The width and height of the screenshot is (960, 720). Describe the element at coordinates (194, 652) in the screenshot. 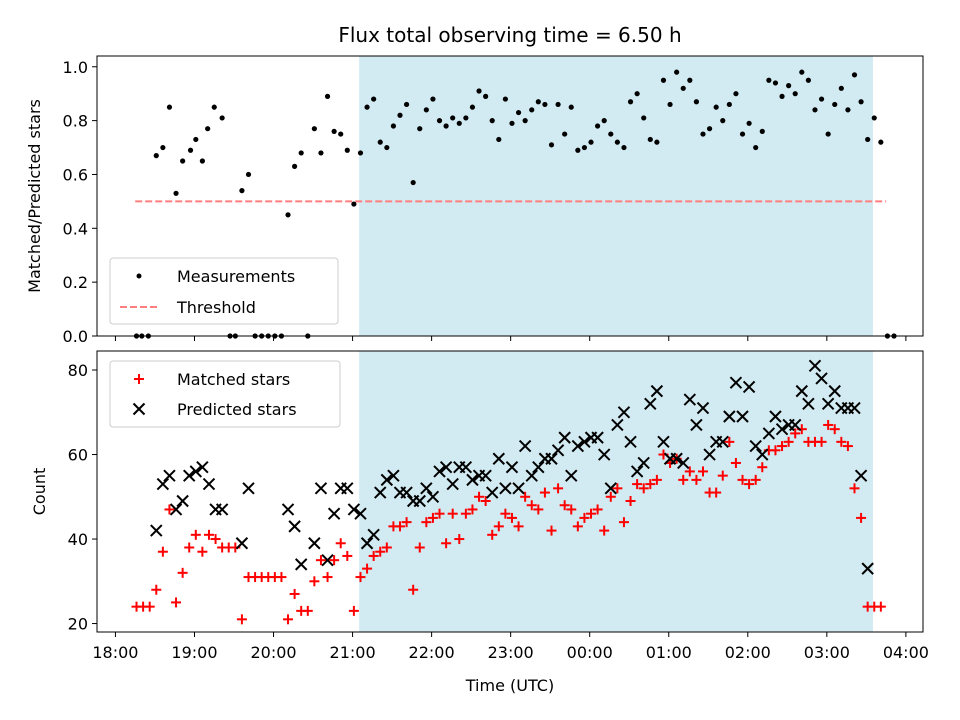

I see `x-tick-label: 19:00` at that location.